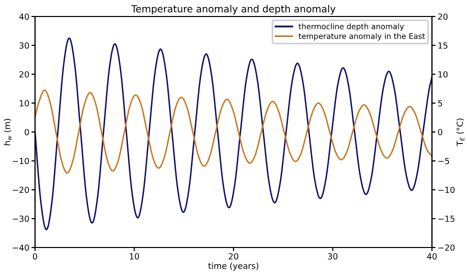  I want to click on y2-tick-label: −10, so click(446, 190).